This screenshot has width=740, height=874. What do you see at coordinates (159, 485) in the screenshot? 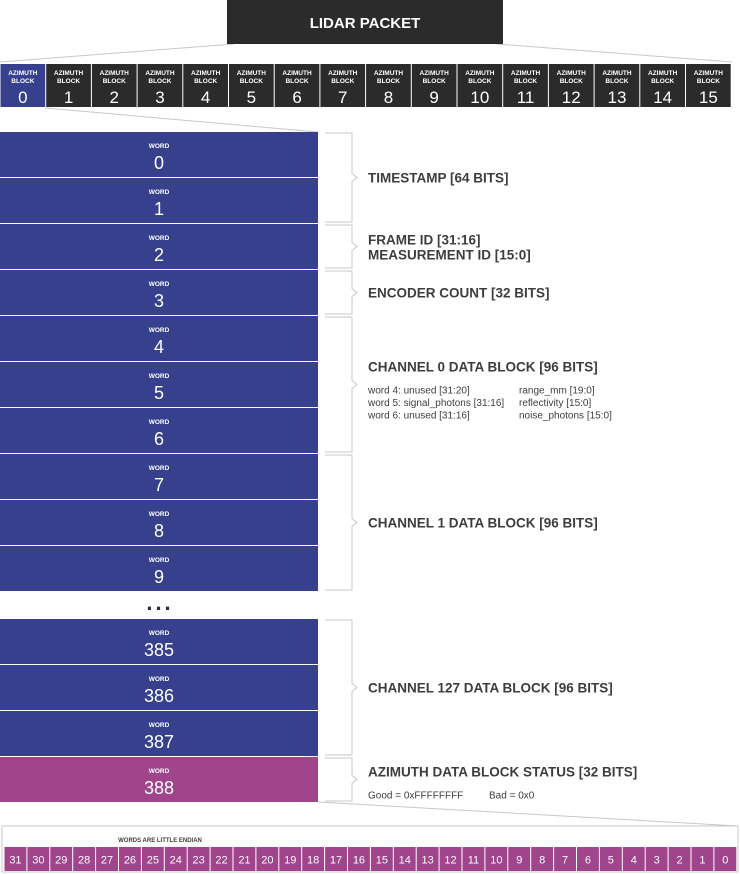
I see `word-number: 7` at bounding box center [159, 485].